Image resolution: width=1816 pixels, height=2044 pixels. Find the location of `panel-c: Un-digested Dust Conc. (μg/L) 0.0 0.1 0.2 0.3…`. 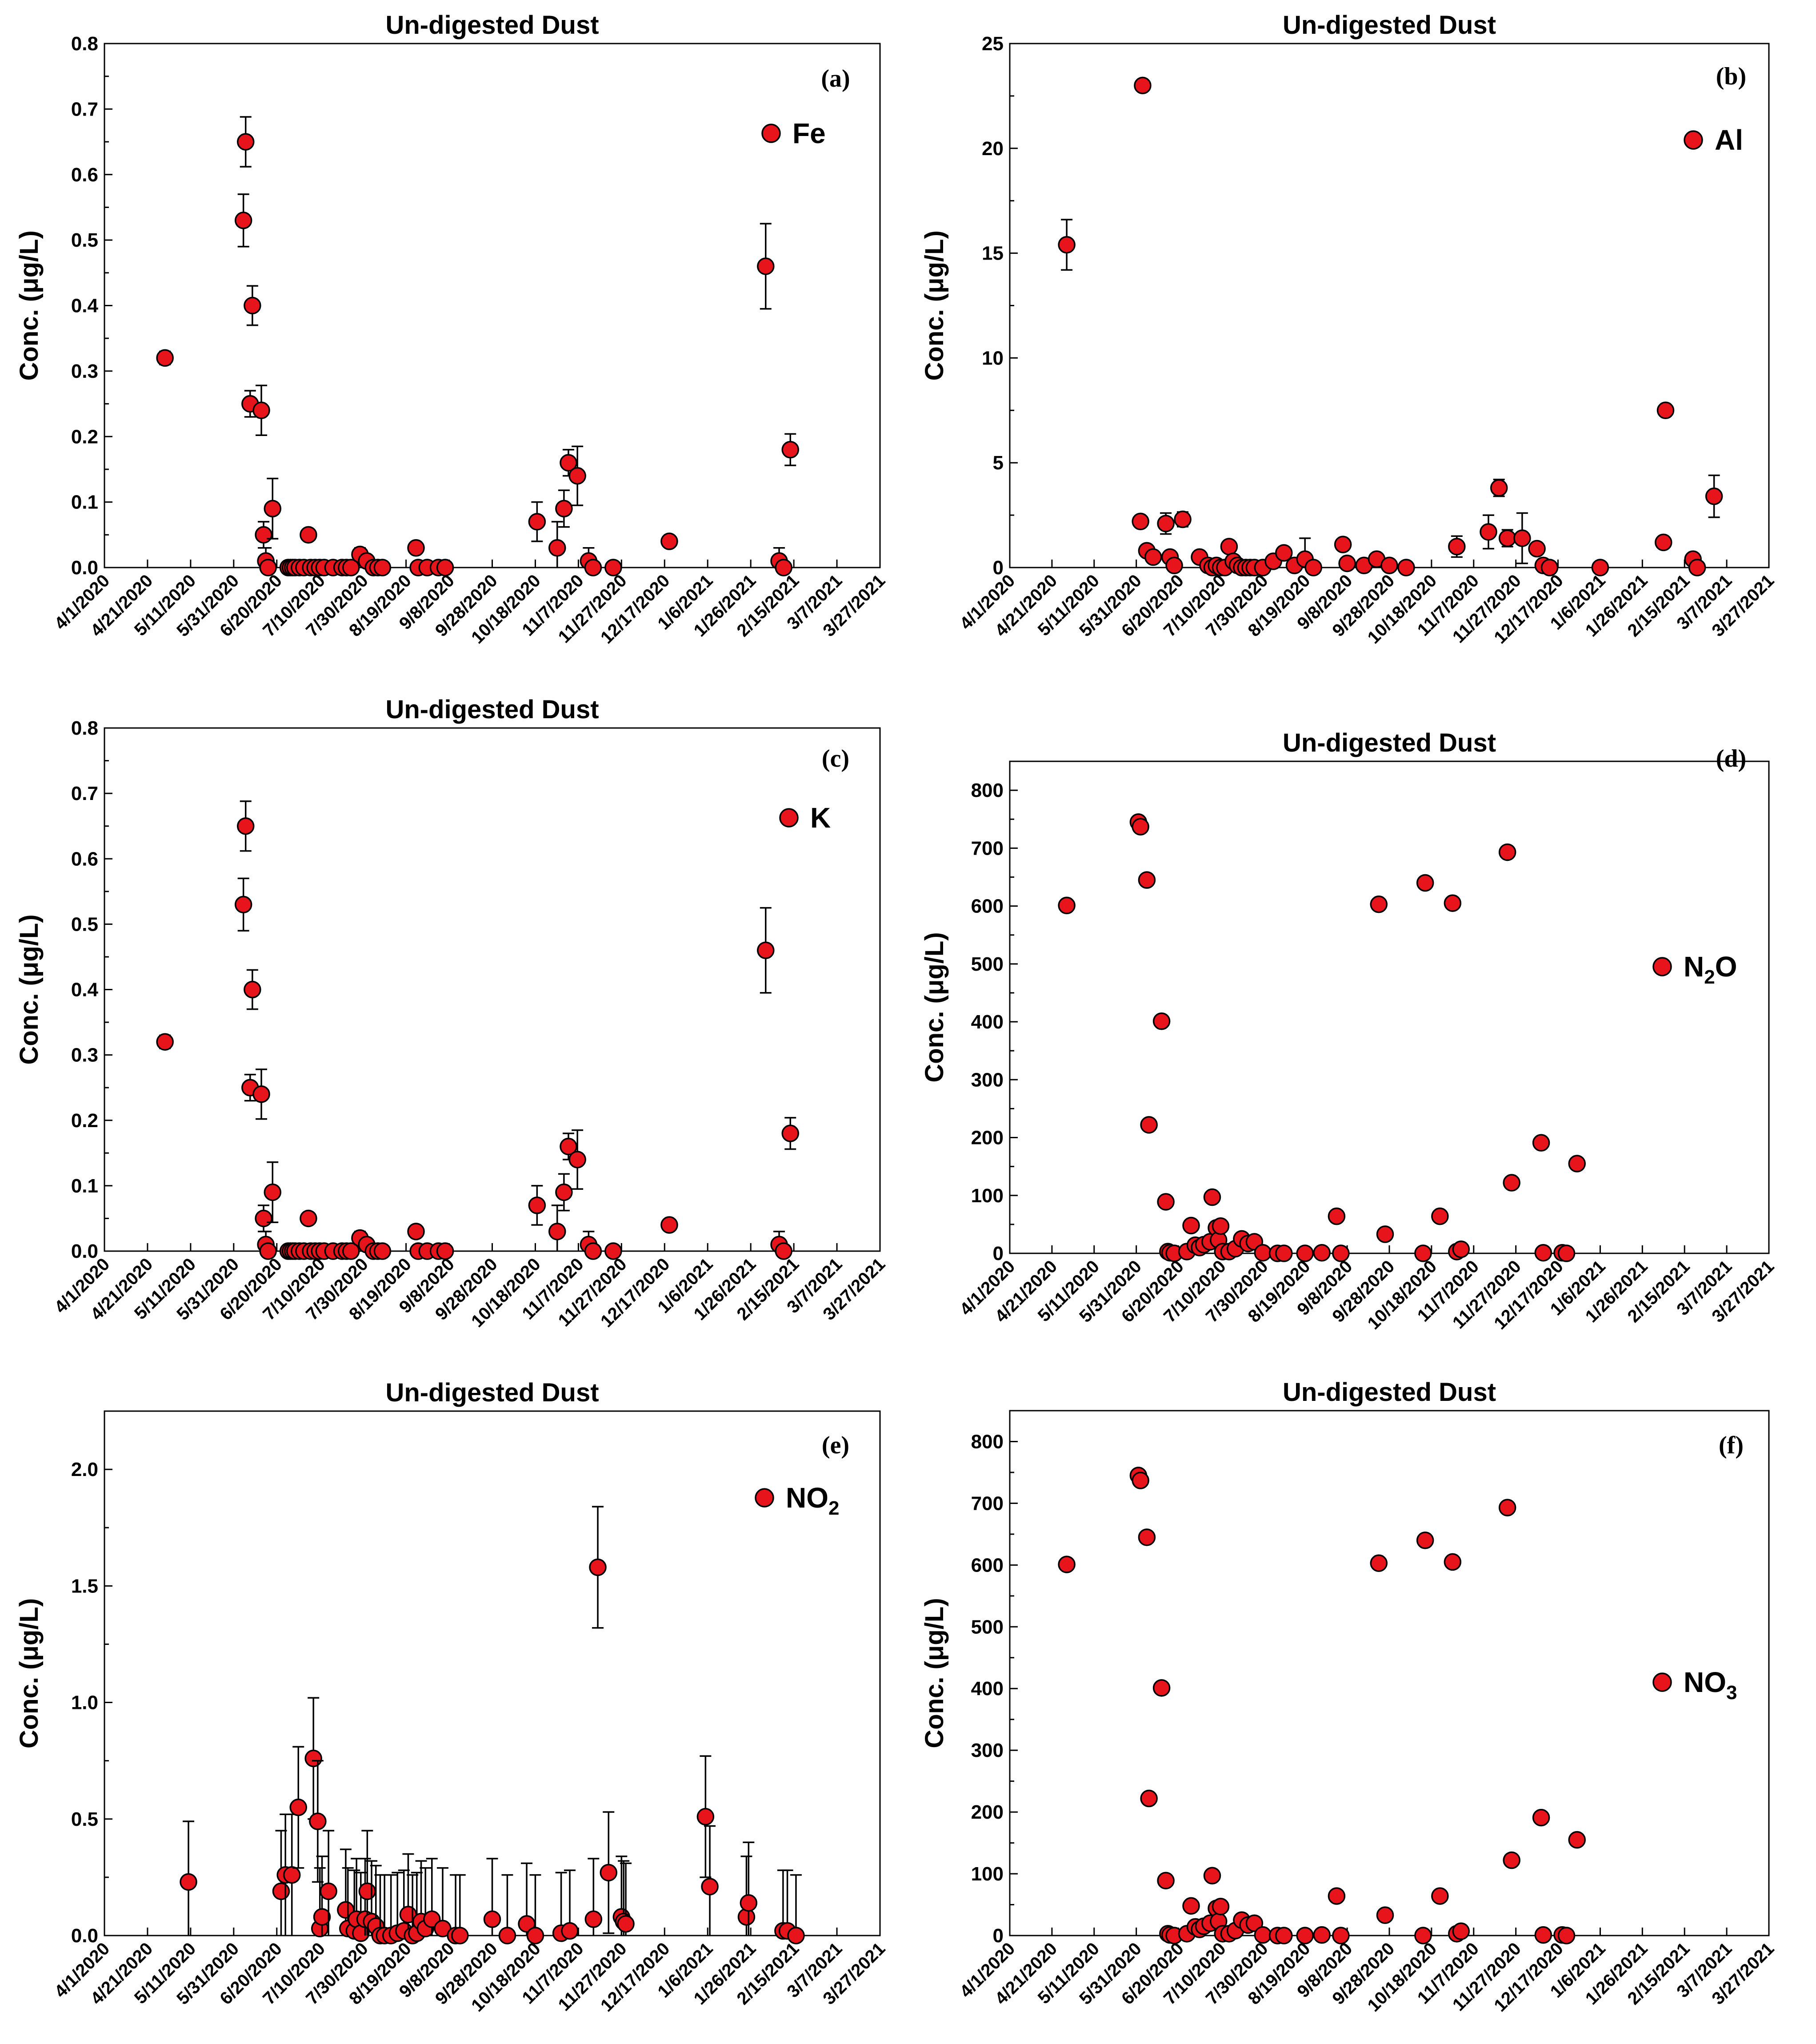

panel-c: Un-digested Dust Conc. (μg/L) 0.0 0.1 0.2 0.3… is located at coordinates (452, 1013).